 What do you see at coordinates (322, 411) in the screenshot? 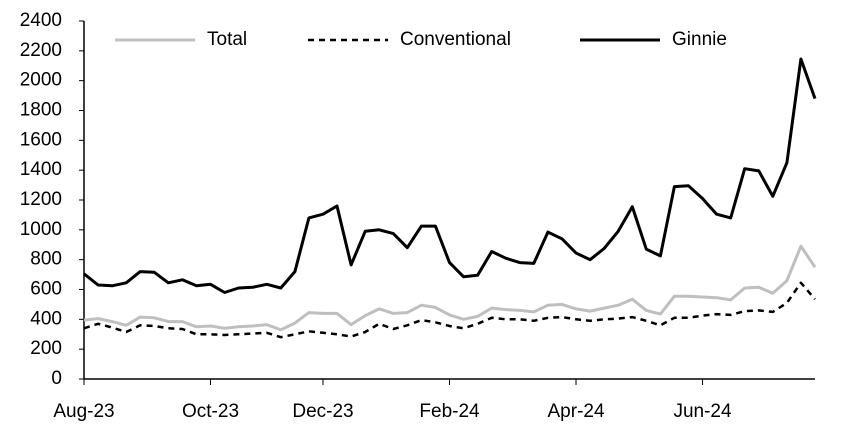
I see `x-tick-label: Dec-23` at bounding box center [322, 411].